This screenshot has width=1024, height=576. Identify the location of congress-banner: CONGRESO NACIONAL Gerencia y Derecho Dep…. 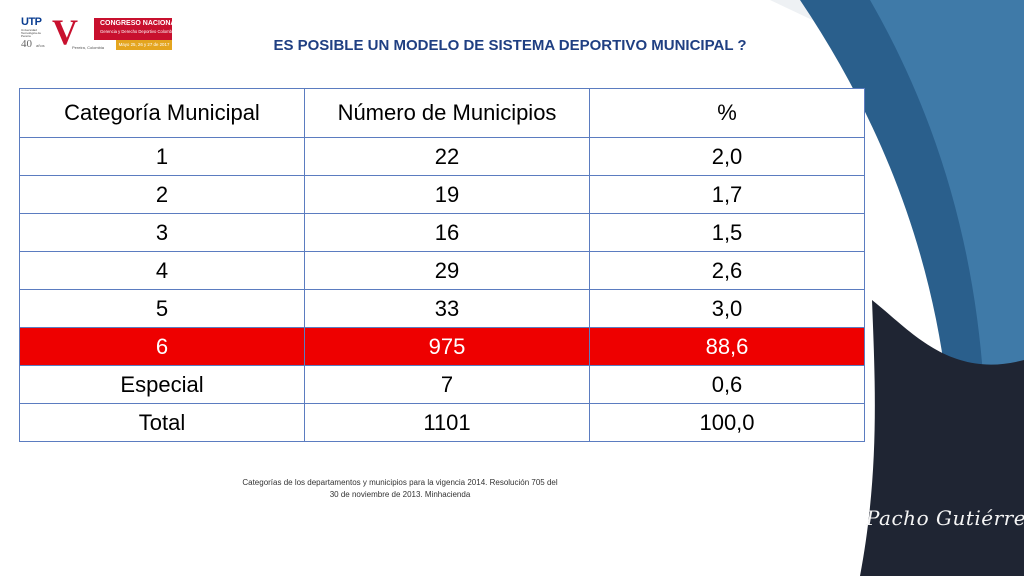
(137, 29).